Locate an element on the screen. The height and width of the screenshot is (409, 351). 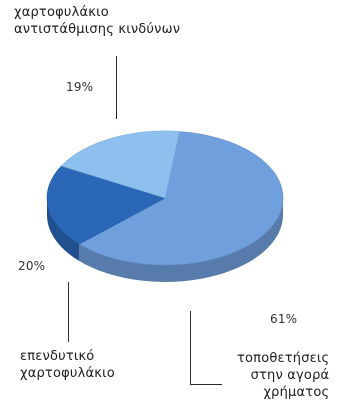
leader-line-money-market-horizontal is located at coordinates (206, 384).